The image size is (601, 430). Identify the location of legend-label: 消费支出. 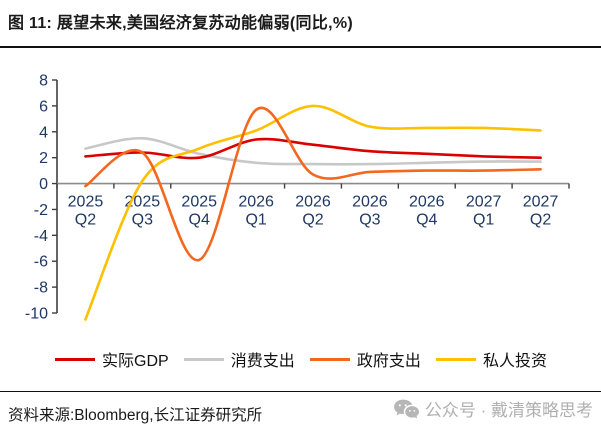
(262, 361).